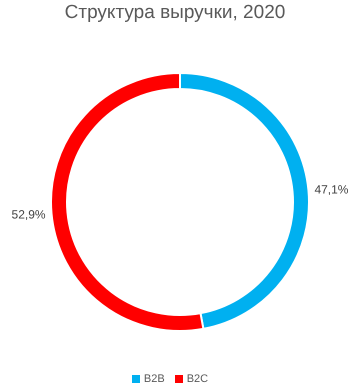  Describe the element at coordinates (197, 379) in the screenshot. I see `legend-label: B2C` at that location.